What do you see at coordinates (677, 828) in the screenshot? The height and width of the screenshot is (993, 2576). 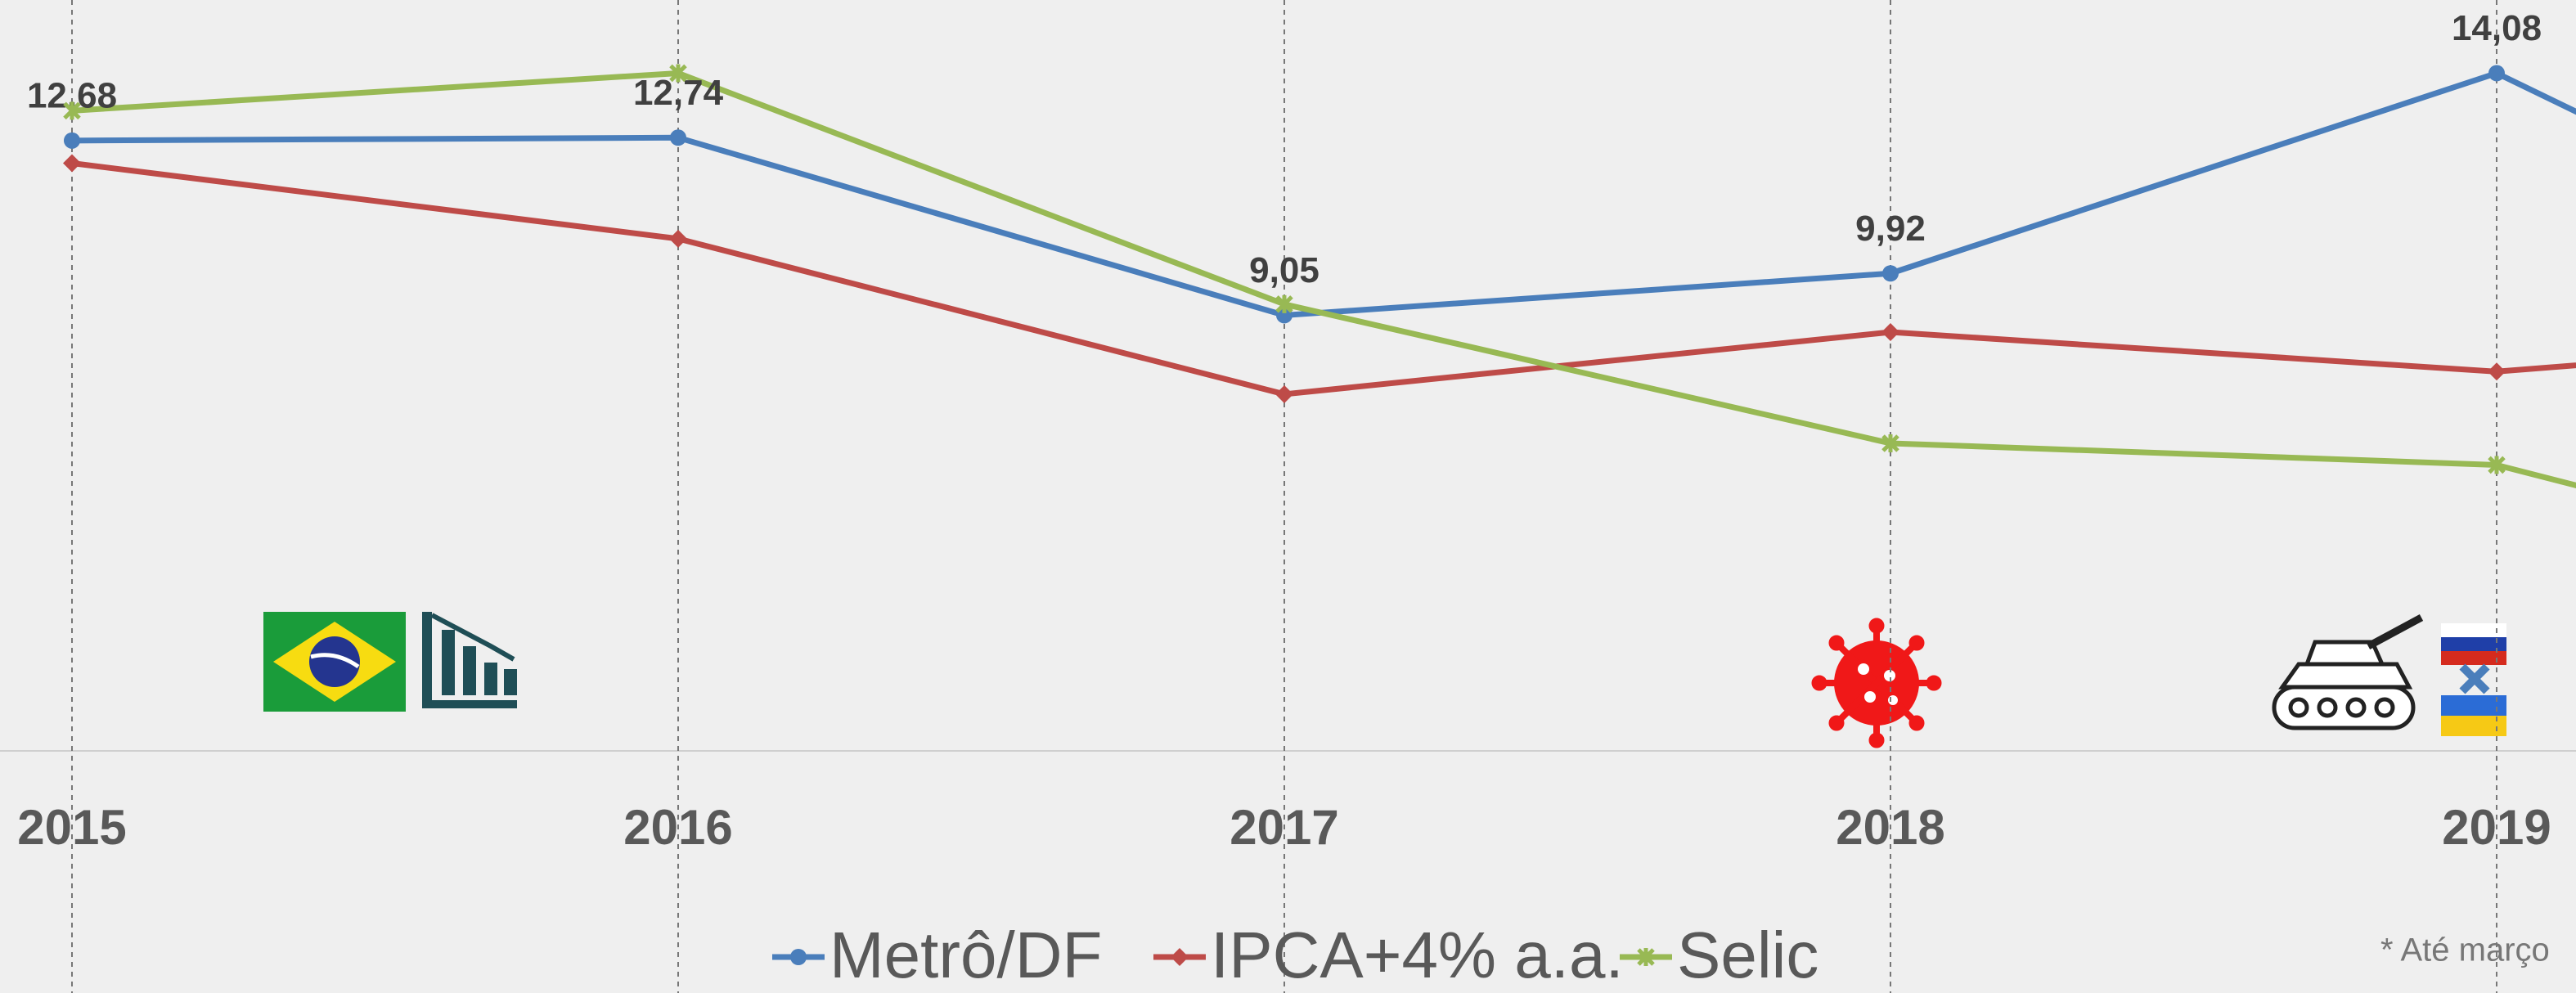 I see `x-tick-label: 2016` at bounding box center [677, 828].